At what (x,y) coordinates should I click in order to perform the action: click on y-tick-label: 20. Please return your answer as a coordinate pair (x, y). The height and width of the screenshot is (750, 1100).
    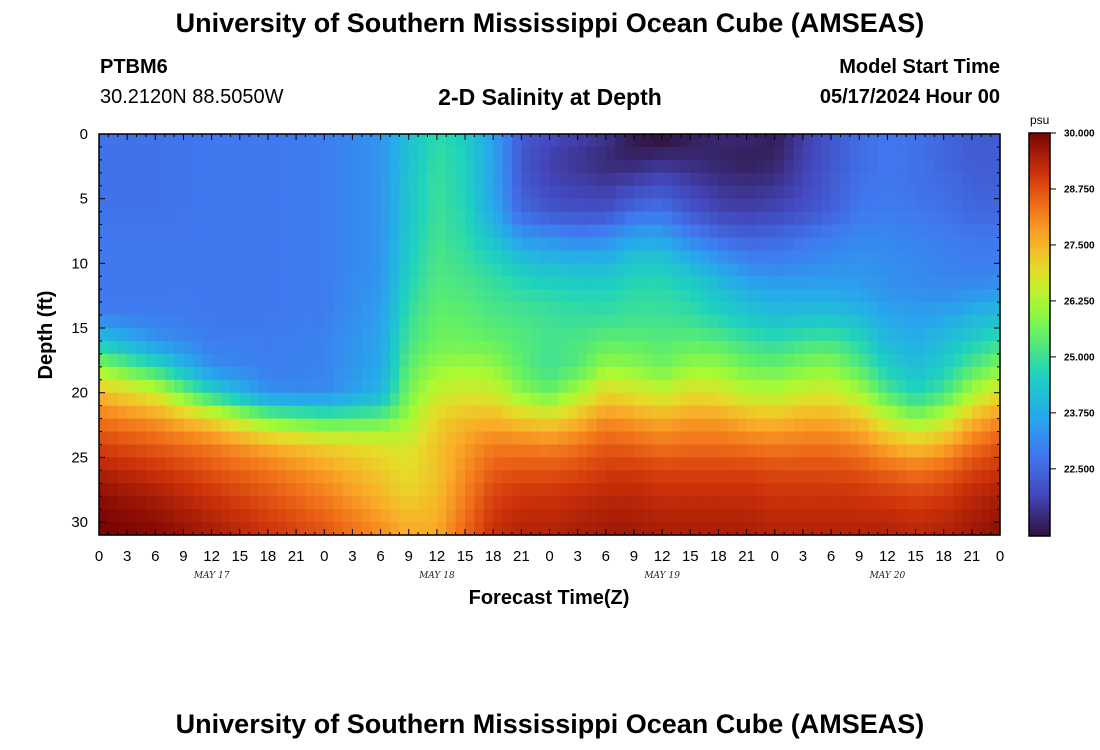
    Looking at the image, I should click on (79, 393).